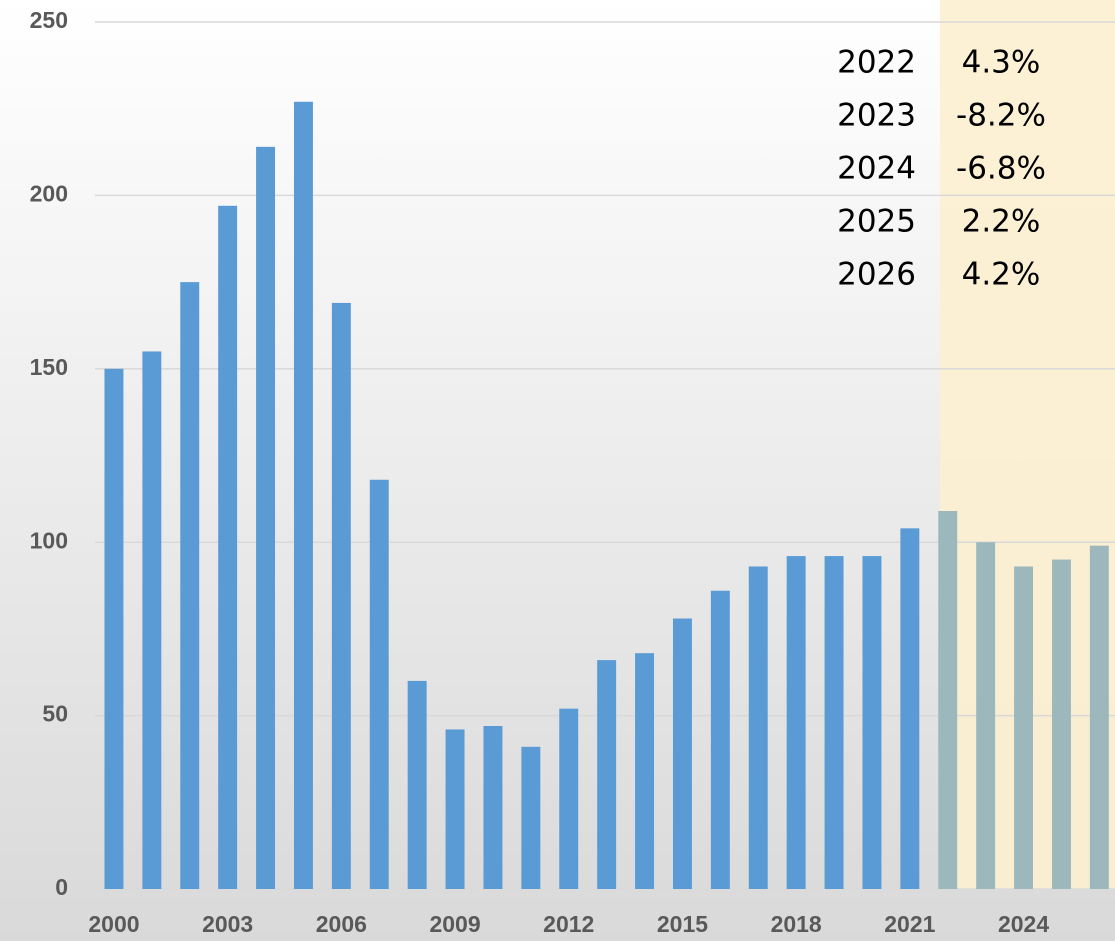 This screenshot has width=1115, height=941. What do you see at coordinates (1001, 169) in the screenshot?
I see `annotation-change: -6.8%` at bounding box center [1001, 169].